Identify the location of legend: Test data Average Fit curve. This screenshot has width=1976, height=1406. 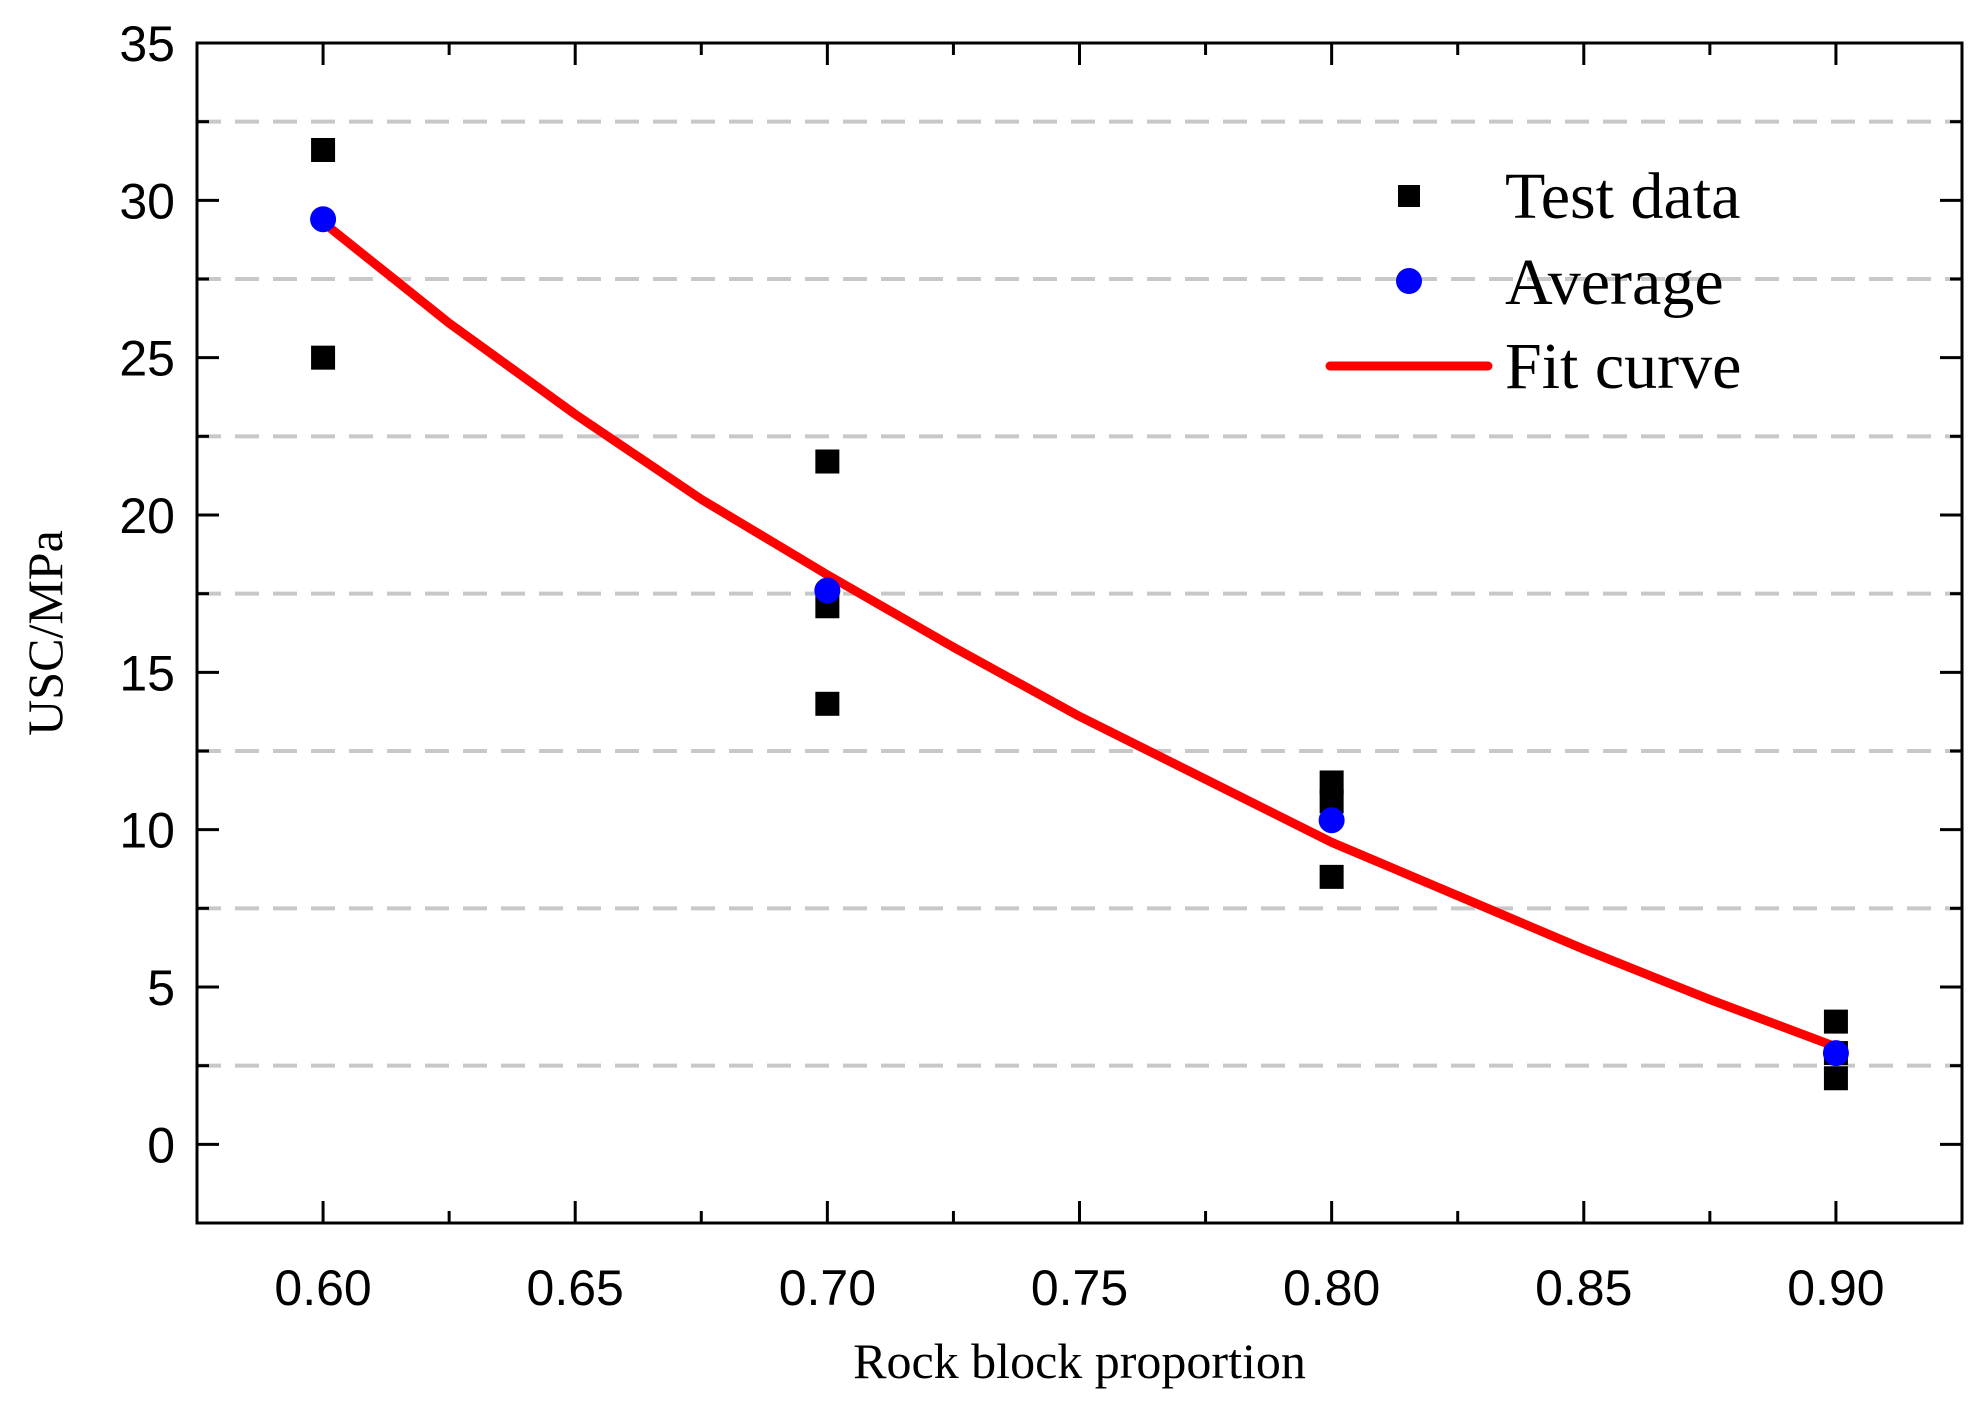
(1533, 281).